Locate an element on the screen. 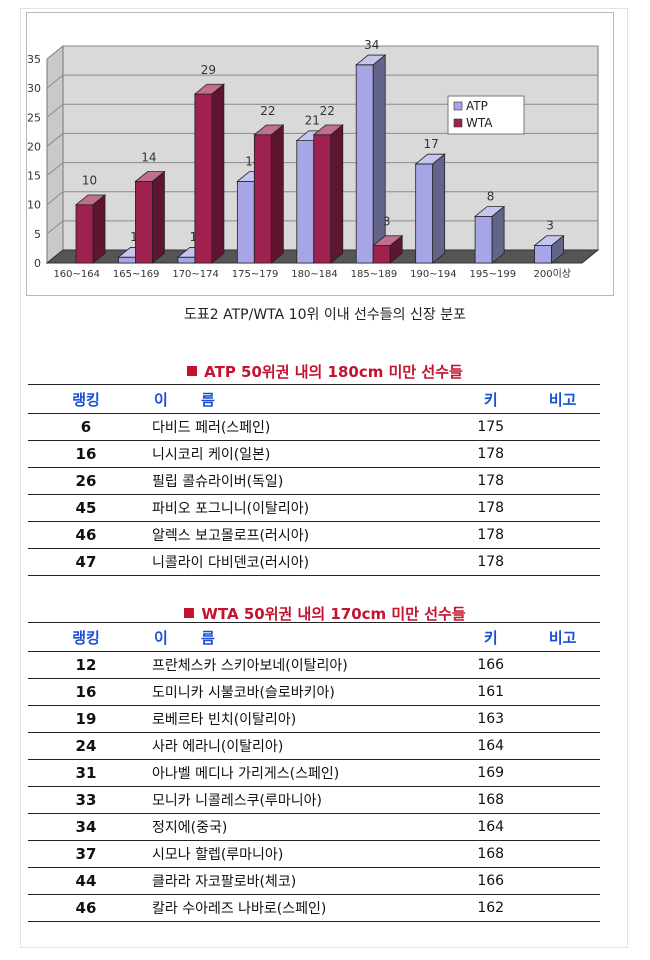 The width and height of the screenshot is (650, 960). height-cell: 166 is located at coordinates (491, 881).